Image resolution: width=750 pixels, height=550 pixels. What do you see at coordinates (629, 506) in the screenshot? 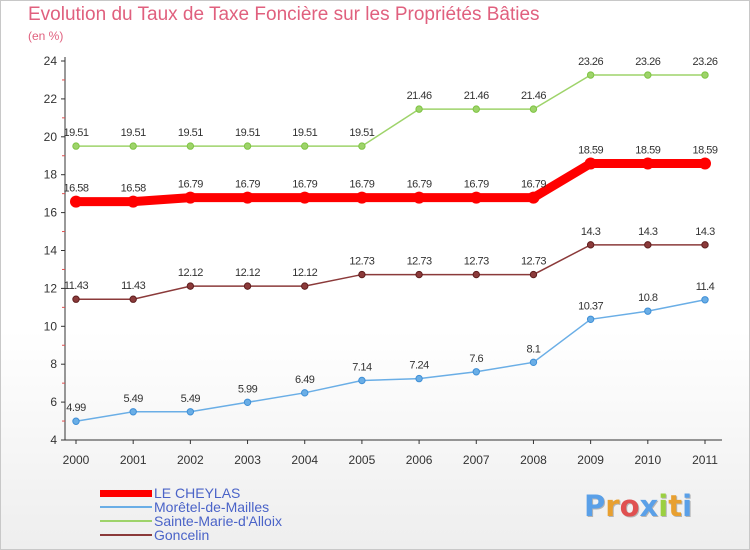
I see `logo-letter: o` at bounding box center [629, 506].